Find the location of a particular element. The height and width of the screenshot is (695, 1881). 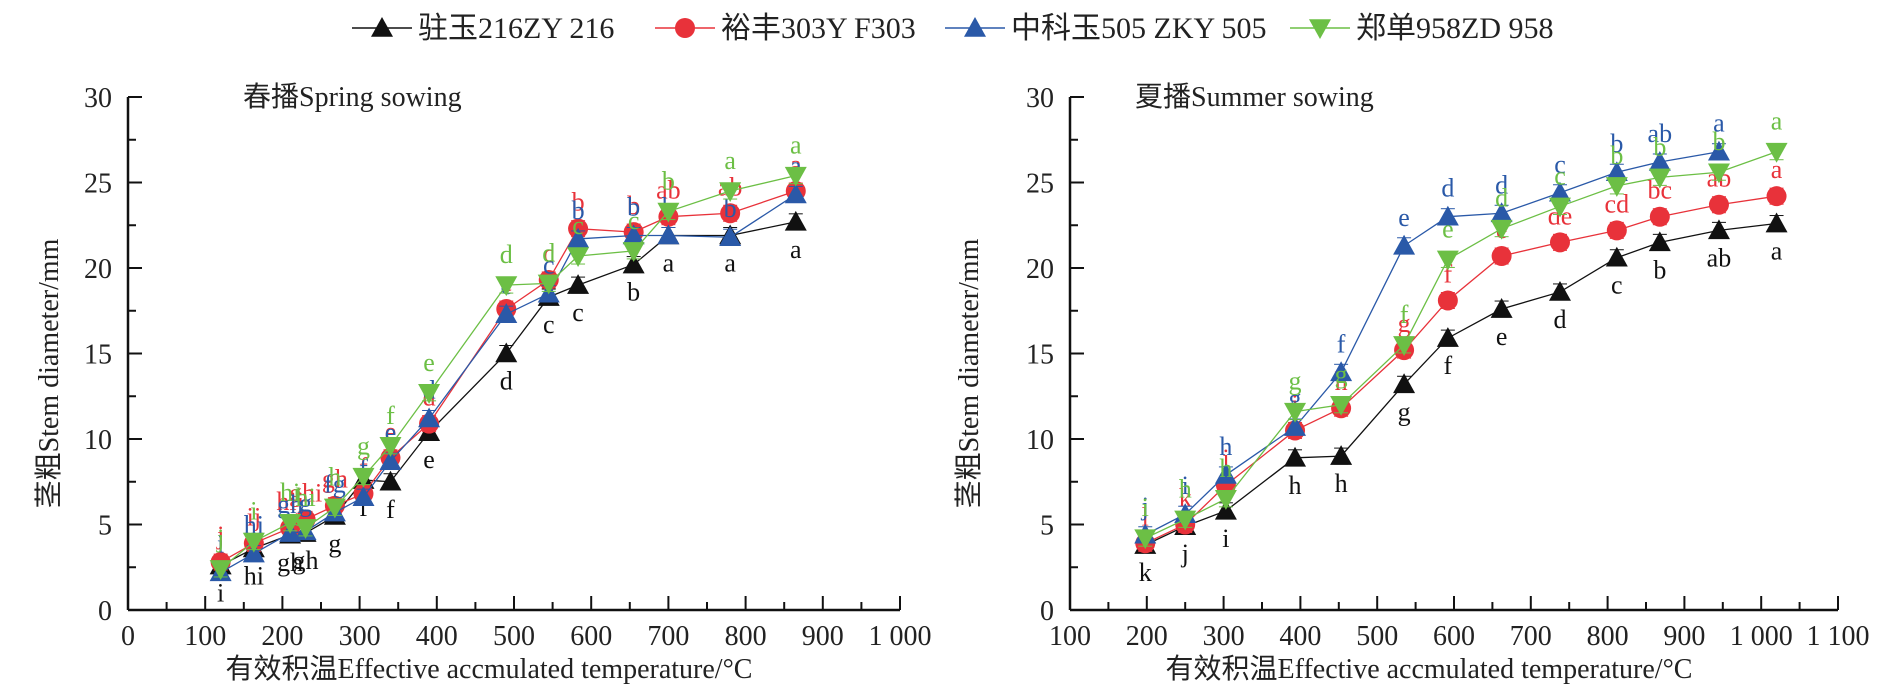

x-tick-label: 800 is located at coordinates (746, 636).